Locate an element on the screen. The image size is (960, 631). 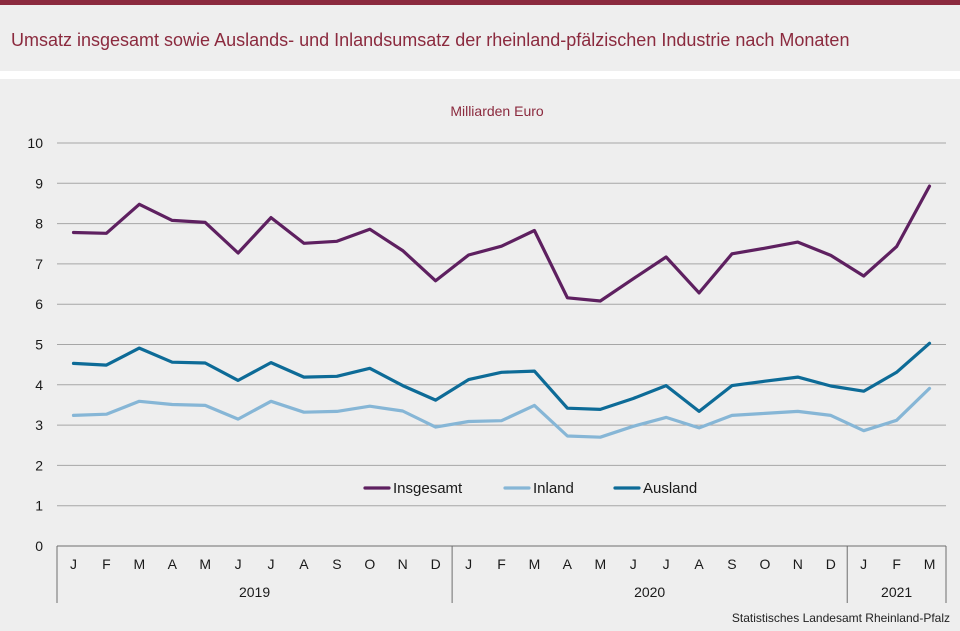
unit-label: Milliarden Euro is located at coordinates (497, 111).